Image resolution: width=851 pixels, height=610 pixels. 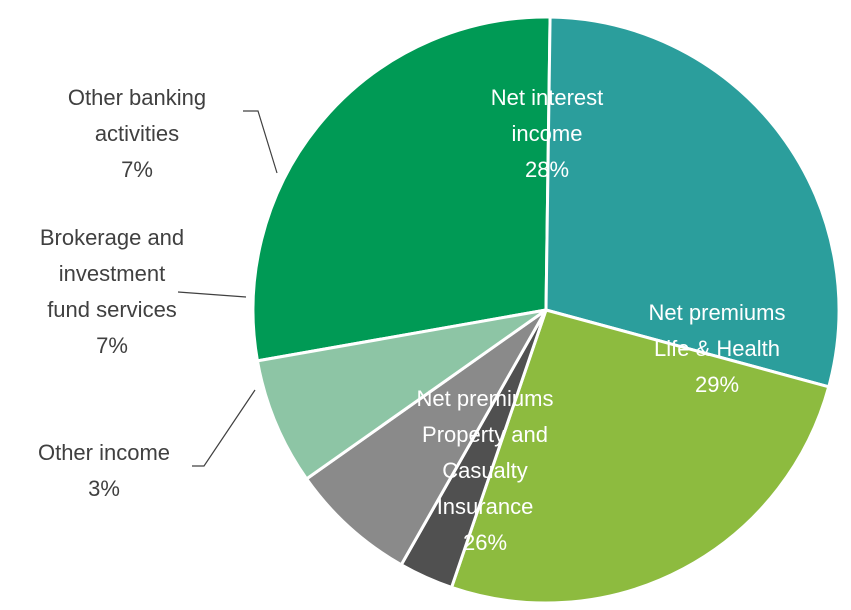 I want to click on data-label-5: Brokerage and investment fund services 7%, so click(x=112, y=291).